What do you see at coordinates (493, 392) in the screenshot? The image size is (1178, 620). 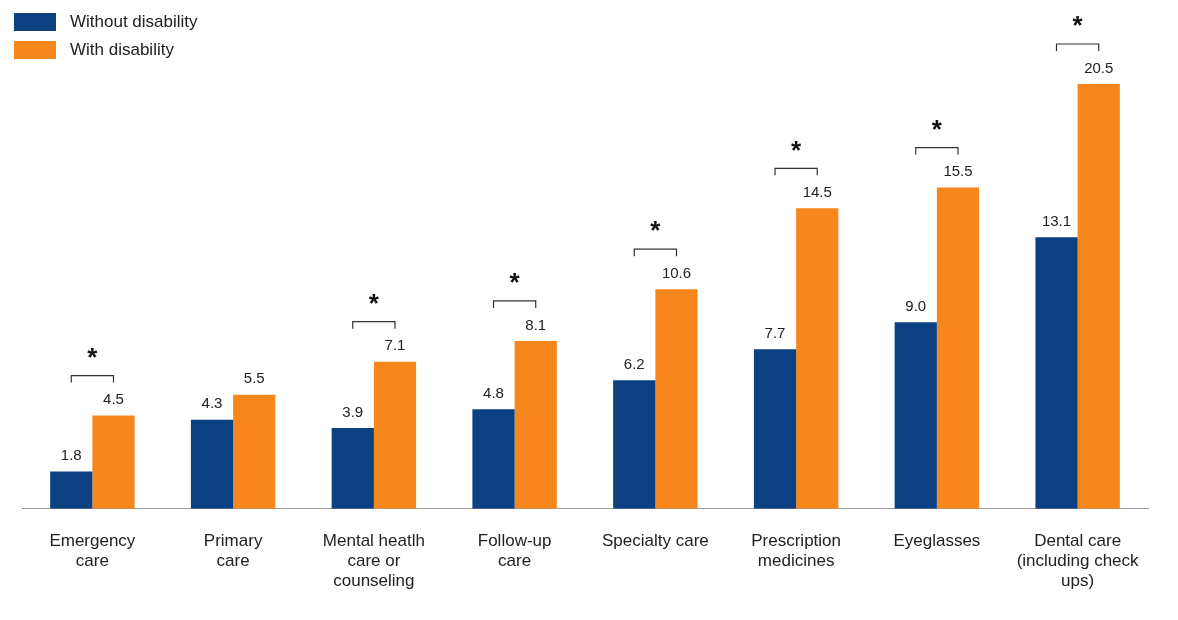 I see `data-label: 4.8` at bounding box center [493, 392].